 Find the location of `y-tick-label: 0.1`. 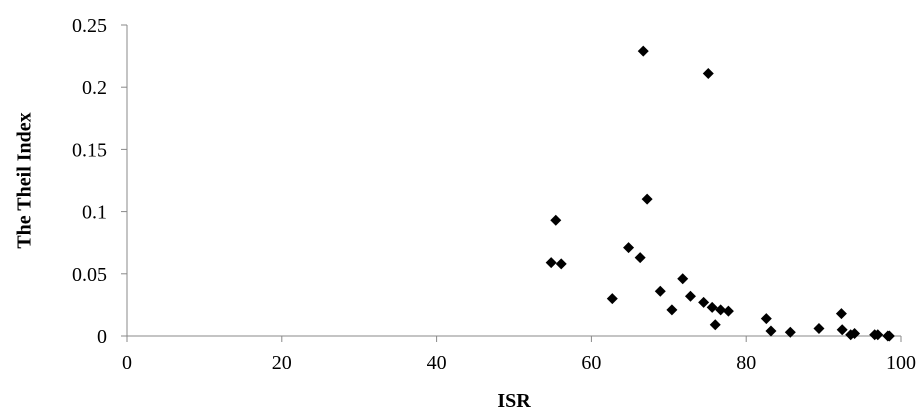

y-tick-label: 0.1 is located at coordinates (94, 213).